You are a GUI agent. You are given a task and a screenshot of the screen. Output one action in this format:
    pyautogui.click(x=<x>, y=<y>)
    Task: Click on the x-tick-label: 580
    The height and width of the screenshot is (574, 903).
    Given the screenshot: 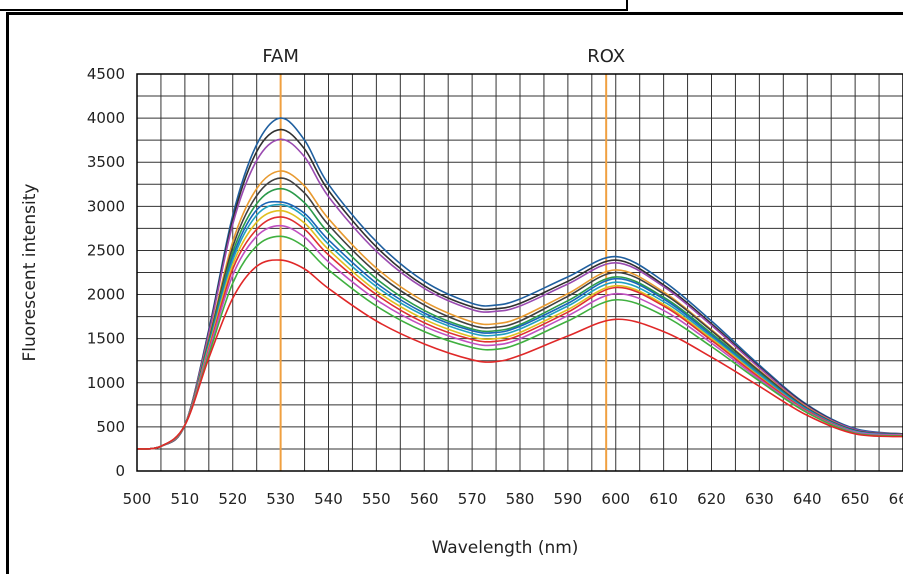 What is the action you would take?
    pyautogui.click(x=520, y=499)
    